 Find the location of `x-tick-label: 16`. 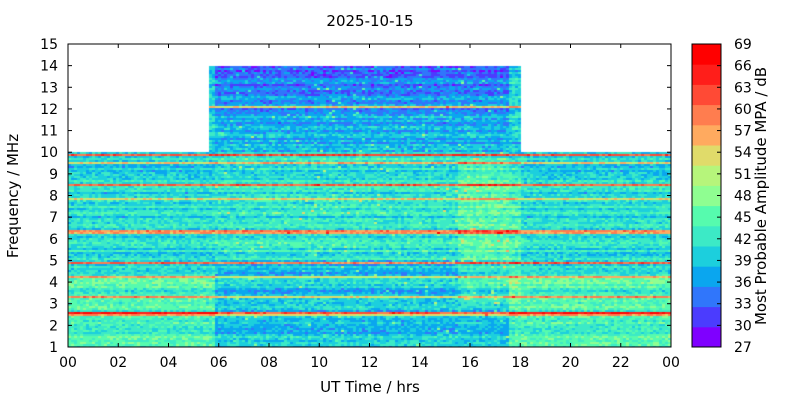

x-tick-label: 16 is located at coordinates (470, 363).